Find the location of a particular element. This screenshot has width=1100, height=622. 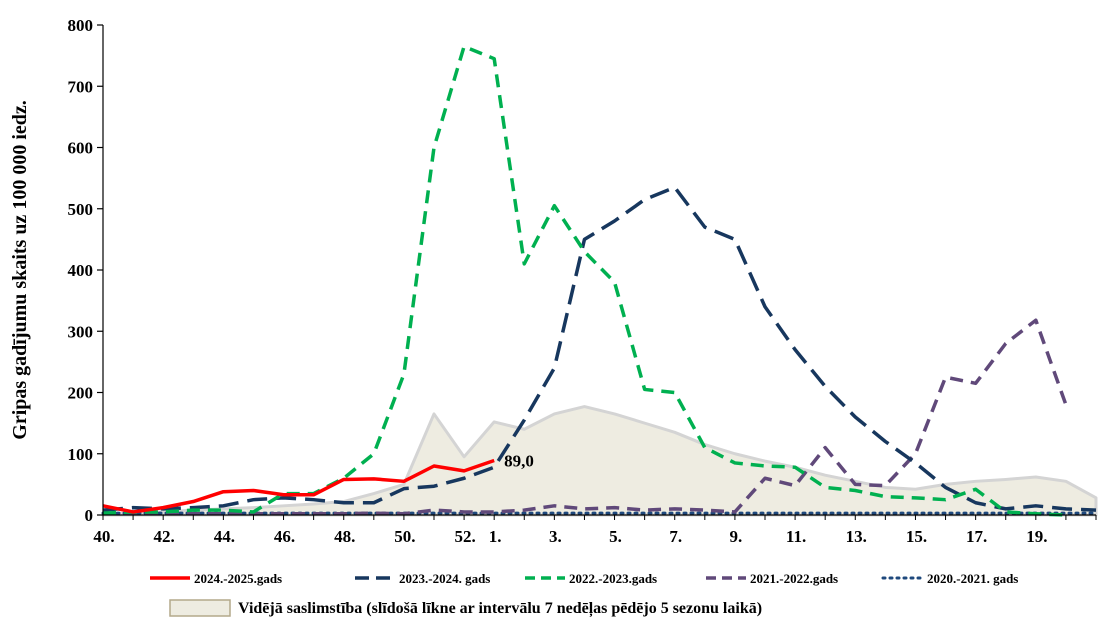

y-tick-label: 300 is located at coordinates (81, 331).